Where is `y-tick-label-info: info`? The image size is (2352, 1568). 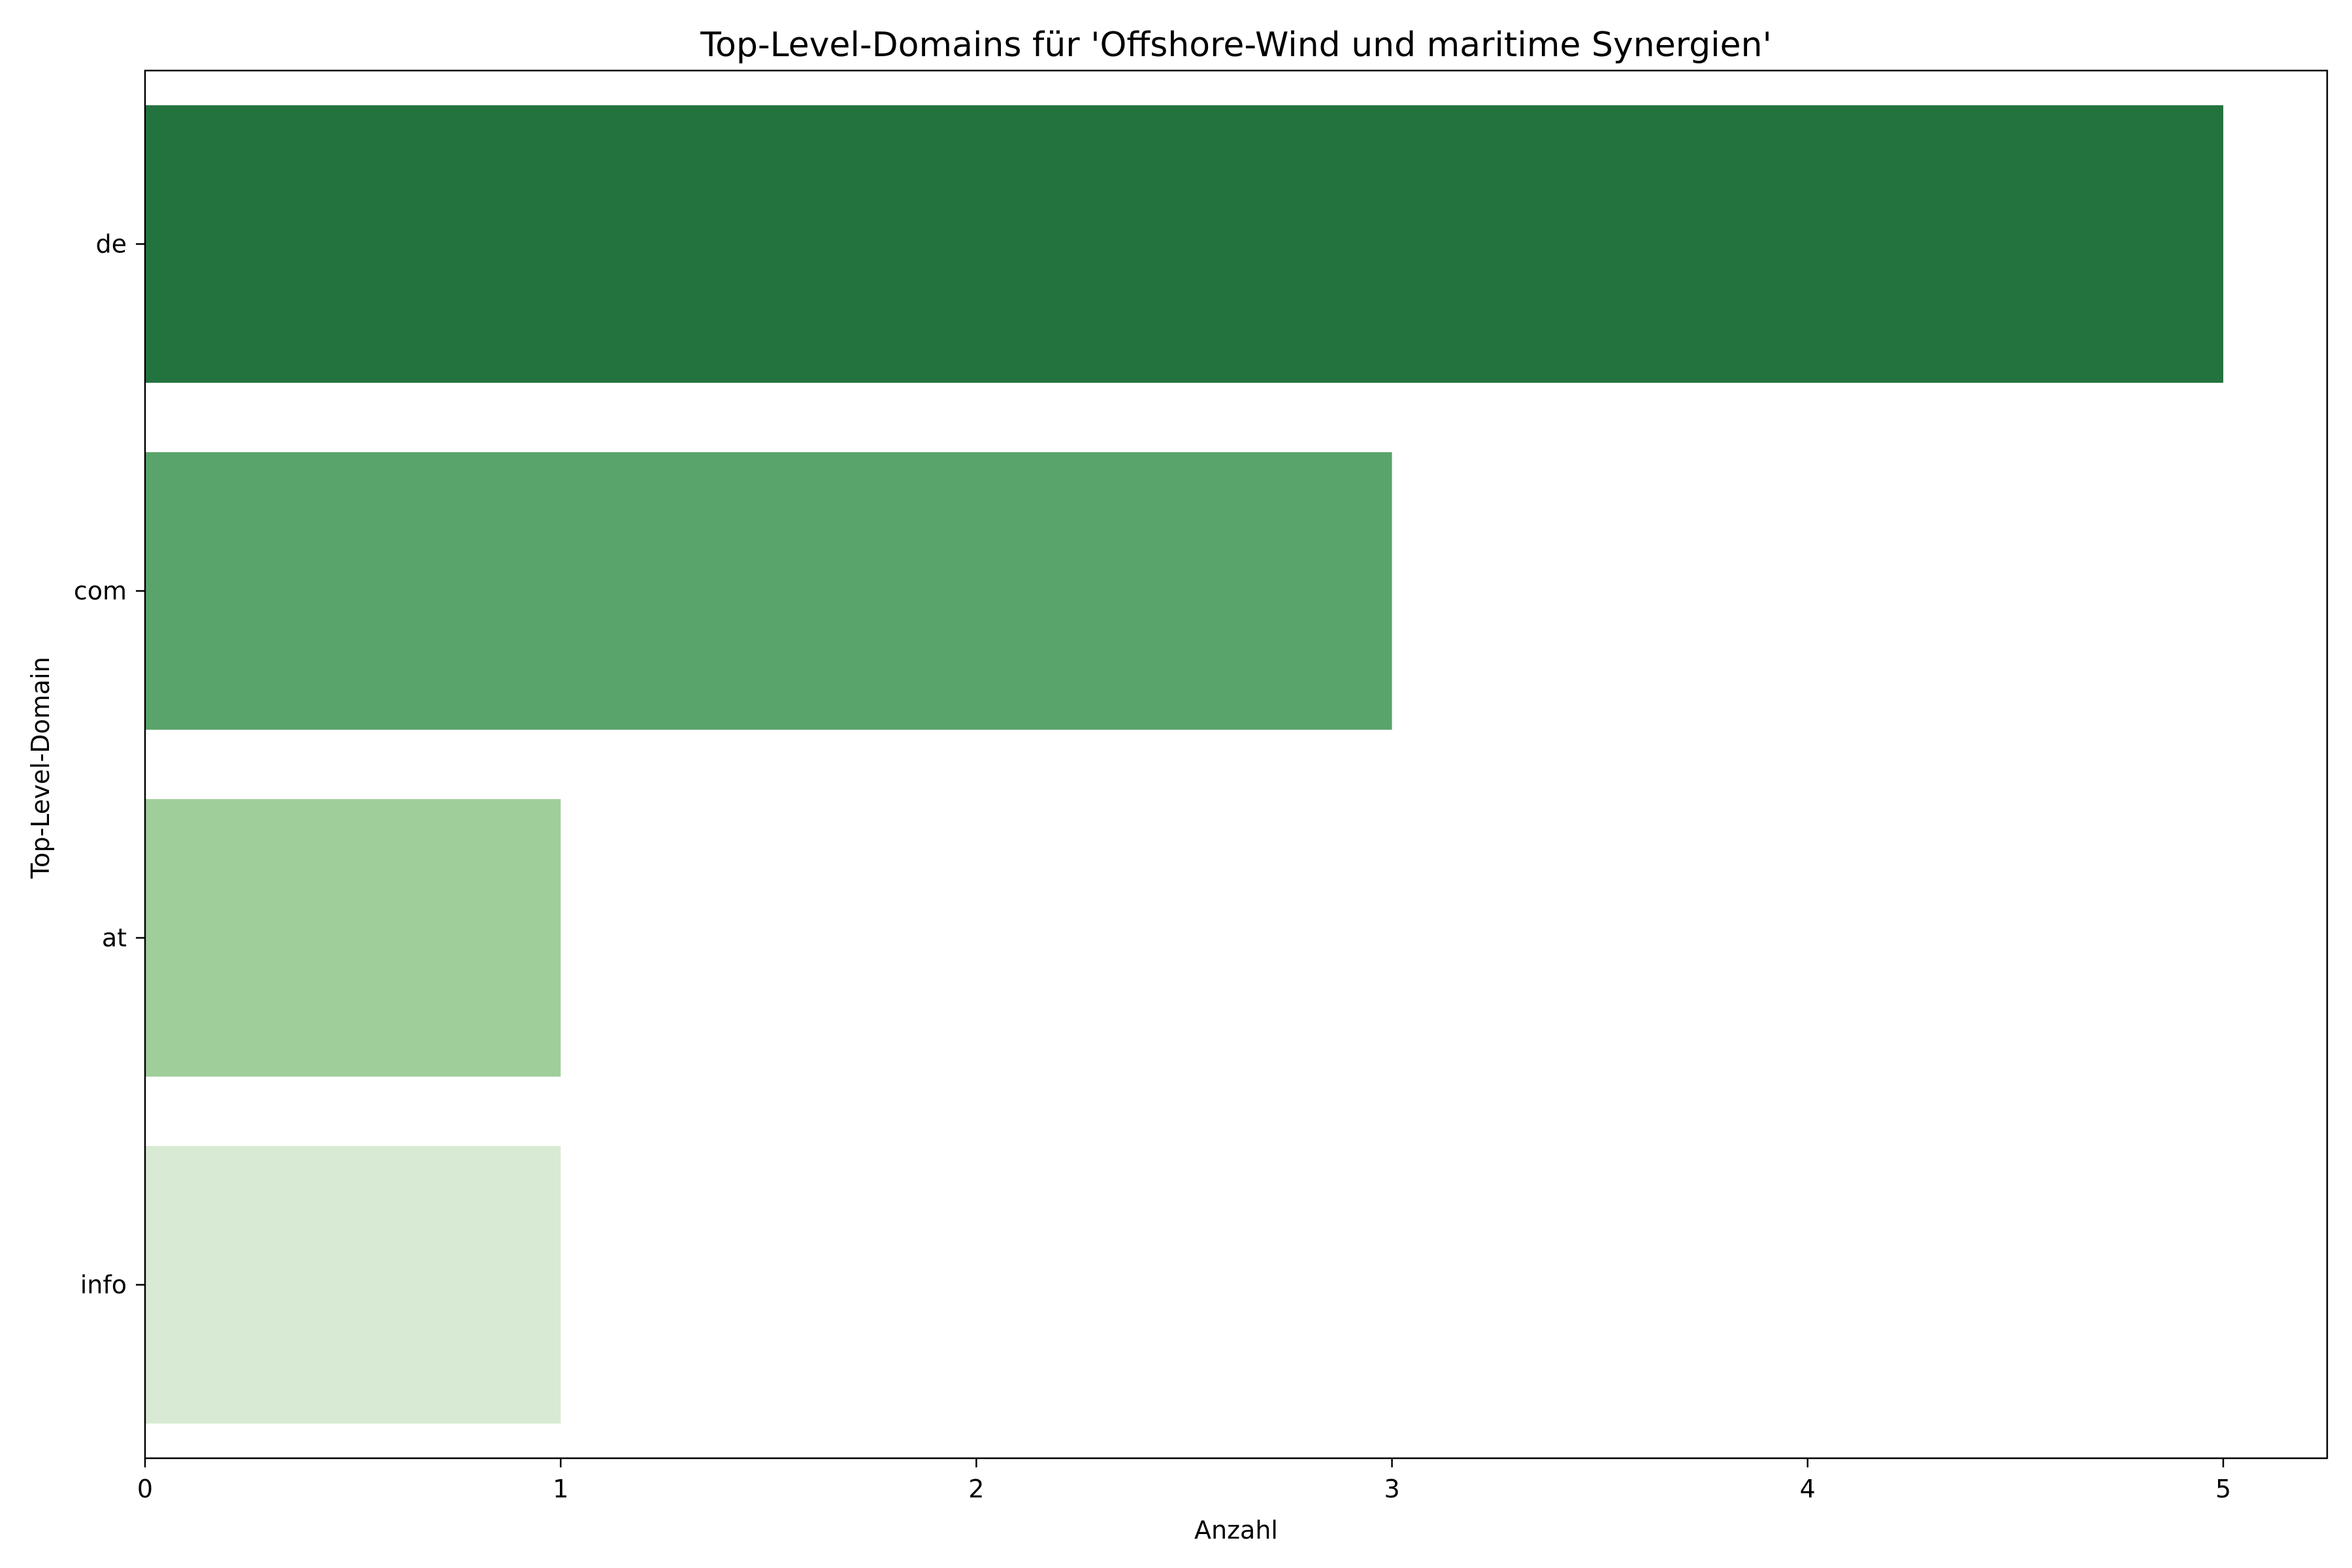 y-tick-label-info: info is located at coordinates (103, 1285).